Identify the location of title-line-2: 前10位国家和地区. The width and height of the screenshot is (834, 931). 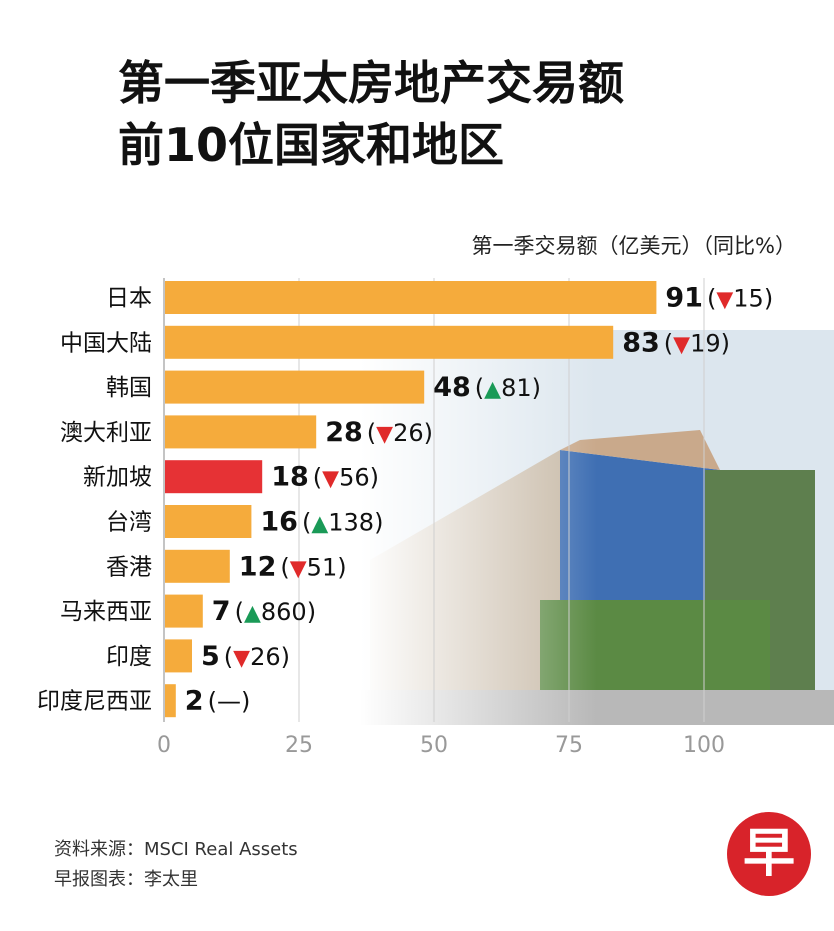
(311, 145).